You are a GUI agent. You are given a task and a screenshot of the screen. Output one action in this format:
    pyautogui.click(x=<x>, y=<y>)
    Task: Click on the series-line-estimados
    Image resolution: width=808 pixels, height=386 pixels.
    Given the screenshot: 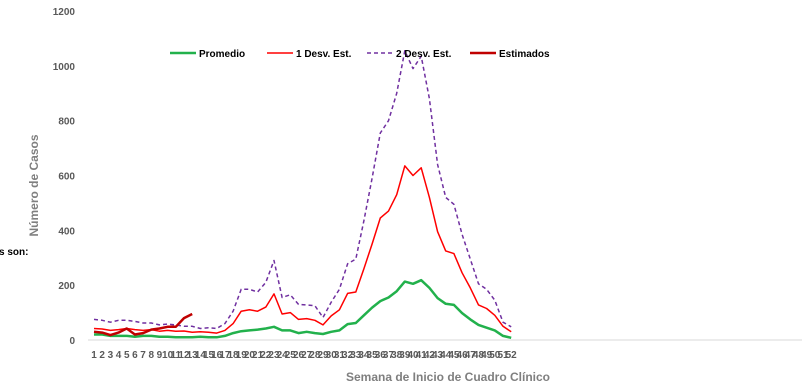 What is the action you would take?
    pyautogui.click(x=143, y=324)
    